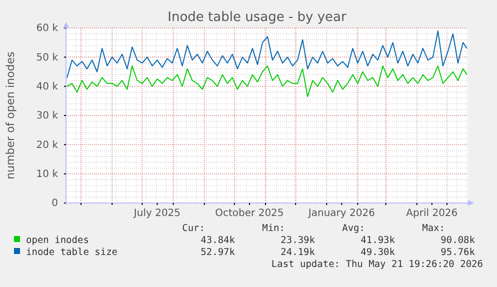 The image size is (497, 287). I want to click on y-tick-label: 0, so click(55, 204).